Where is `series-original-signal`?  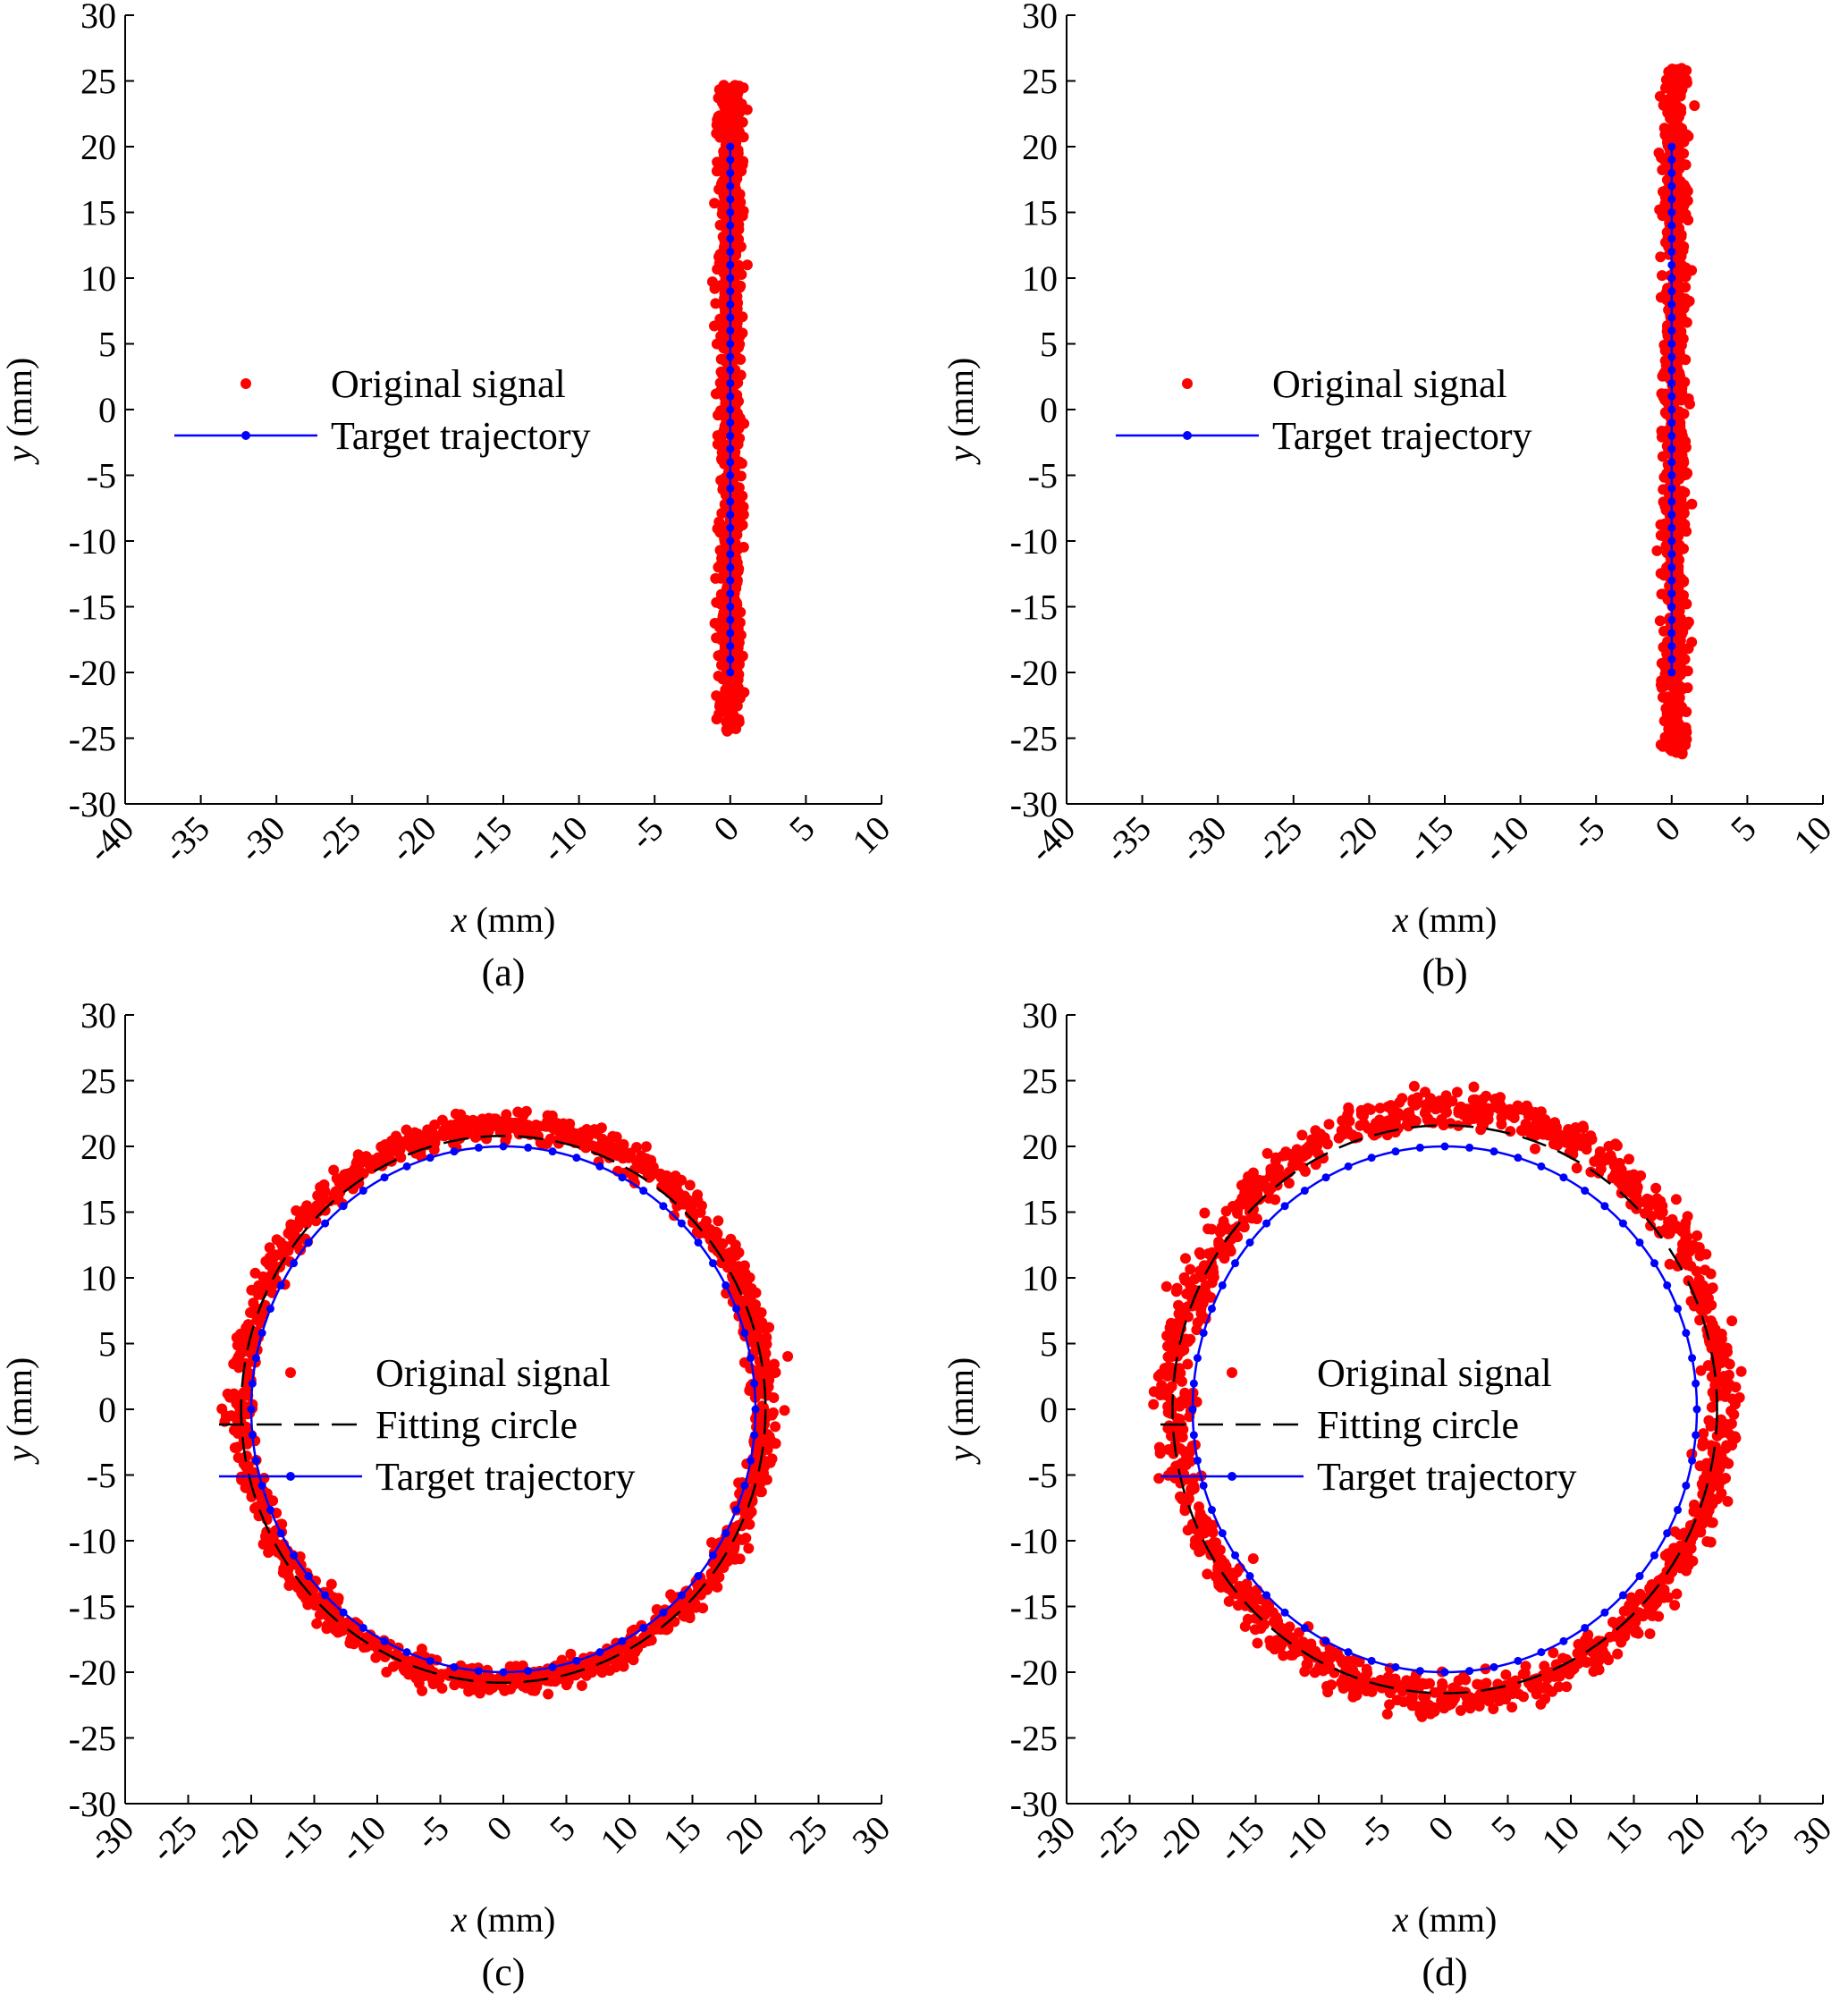
series-original-signal is located at coordinates (1675, 411).